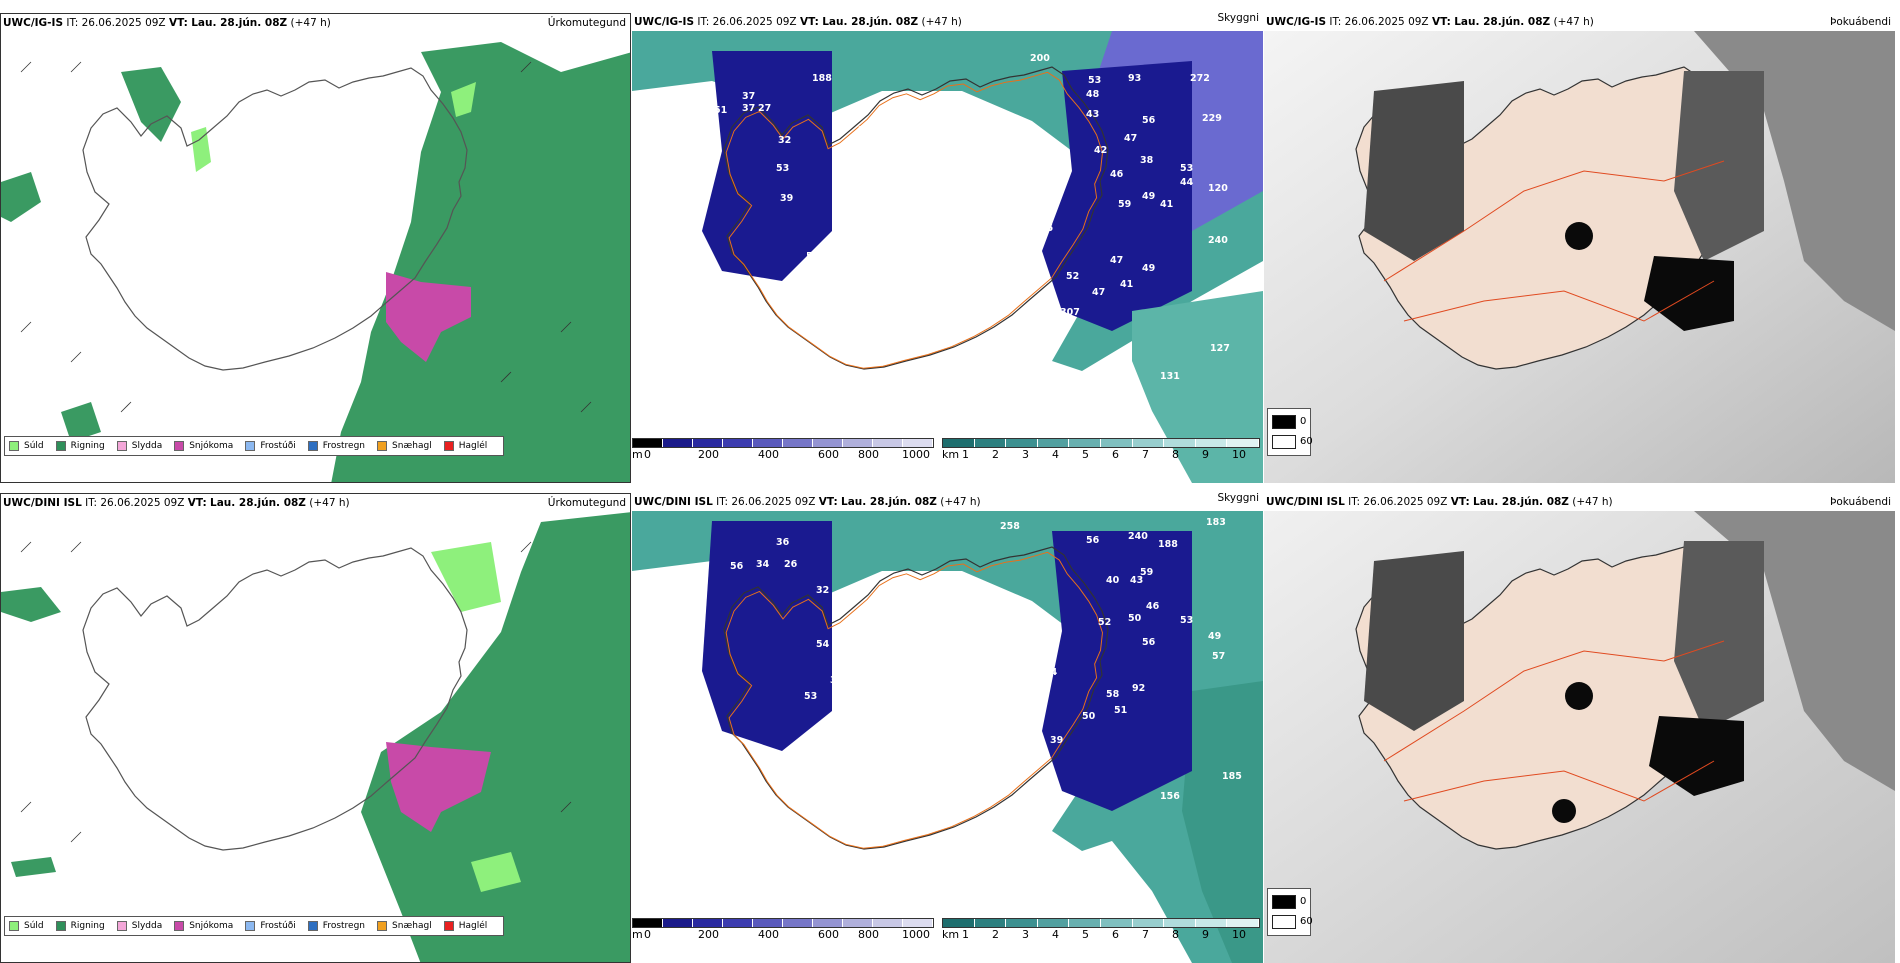  I want to click on ceiling-label: 240, so click(1218, 240).